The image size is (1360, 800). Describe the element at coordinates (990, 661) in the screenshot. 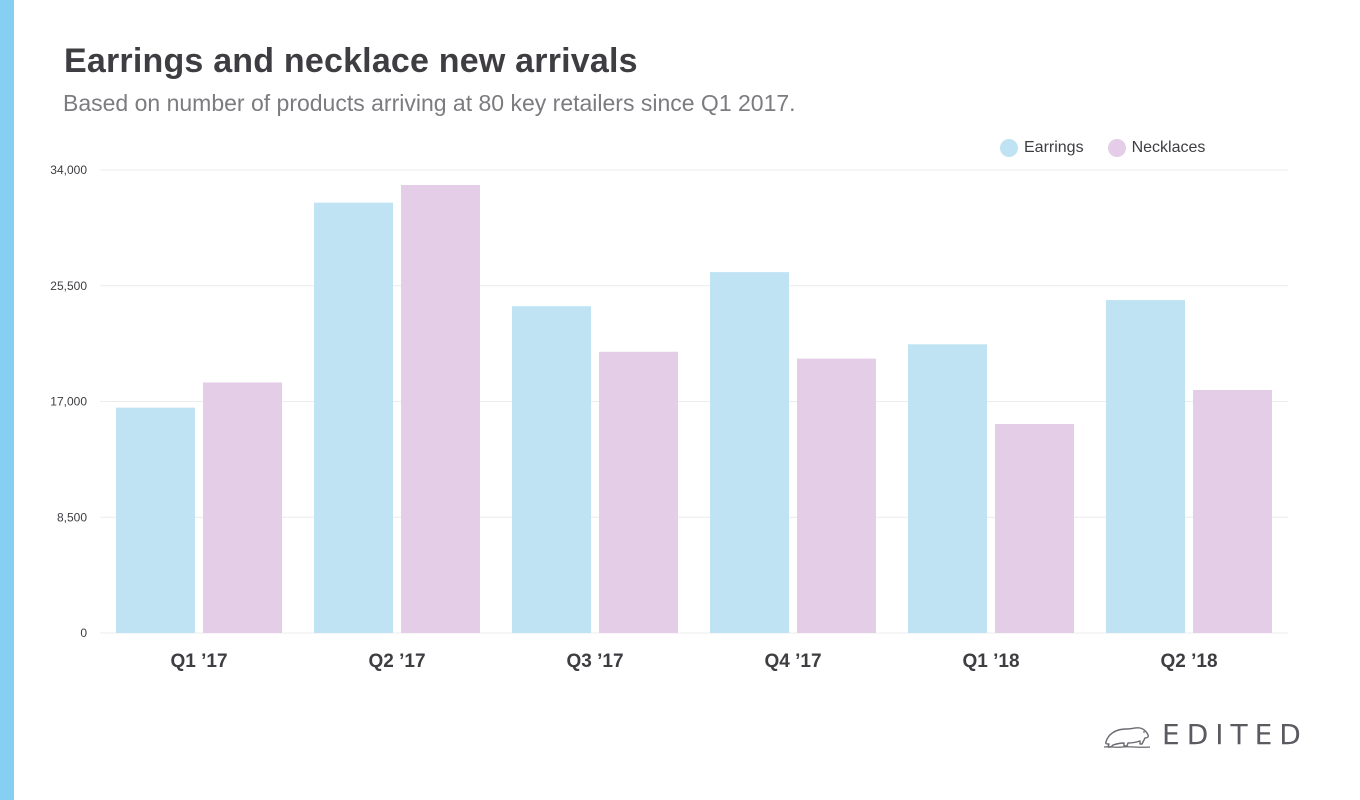

I see `x-tick-label: Q1 ’18` at that location.